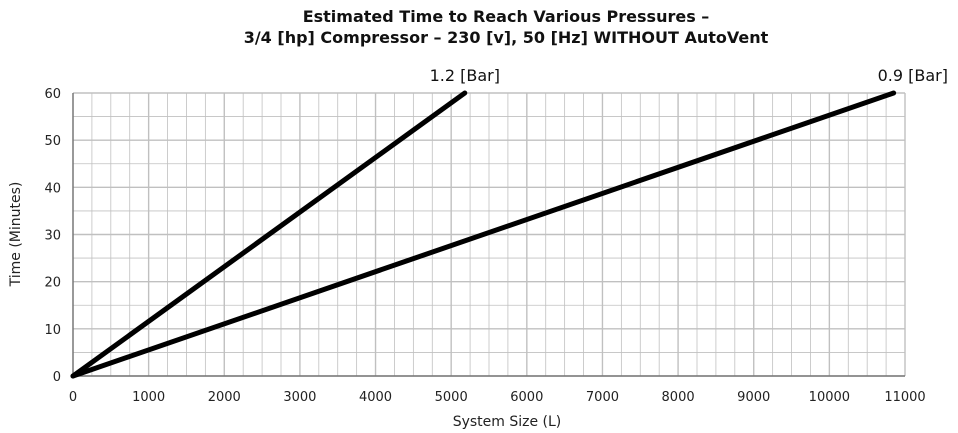 Image resolution: width=958 pixels, height=433 pixels. I want to click on y-tick-label: 50, so click(52, 141).